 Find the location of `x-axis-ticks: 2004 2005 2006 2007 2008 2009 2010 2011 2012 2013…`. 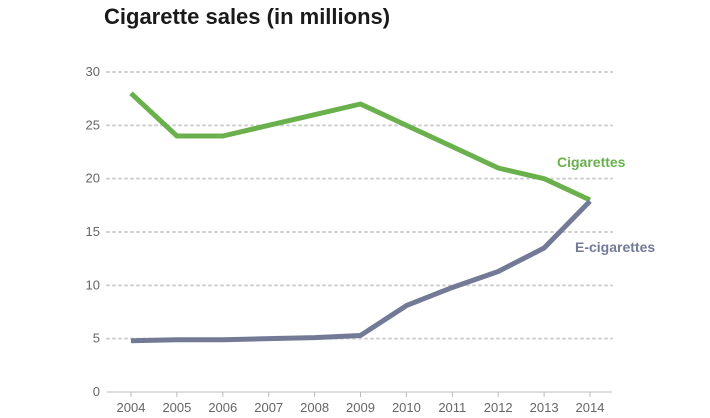

x-axis-ticks: 2004 2005 2006 2007 2008 2009 2010 2011 2012 2013… is located at coordinates (361, 403).